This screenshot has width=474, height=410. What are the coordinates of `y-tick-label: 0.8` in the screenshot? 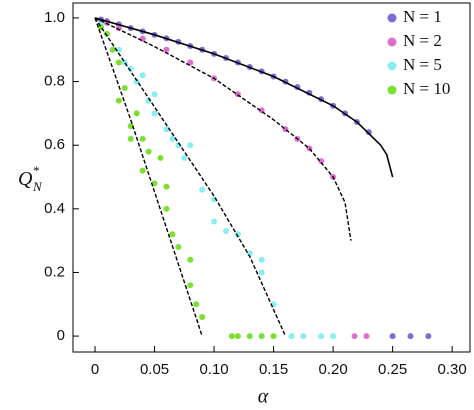 It's located at (54, 81).